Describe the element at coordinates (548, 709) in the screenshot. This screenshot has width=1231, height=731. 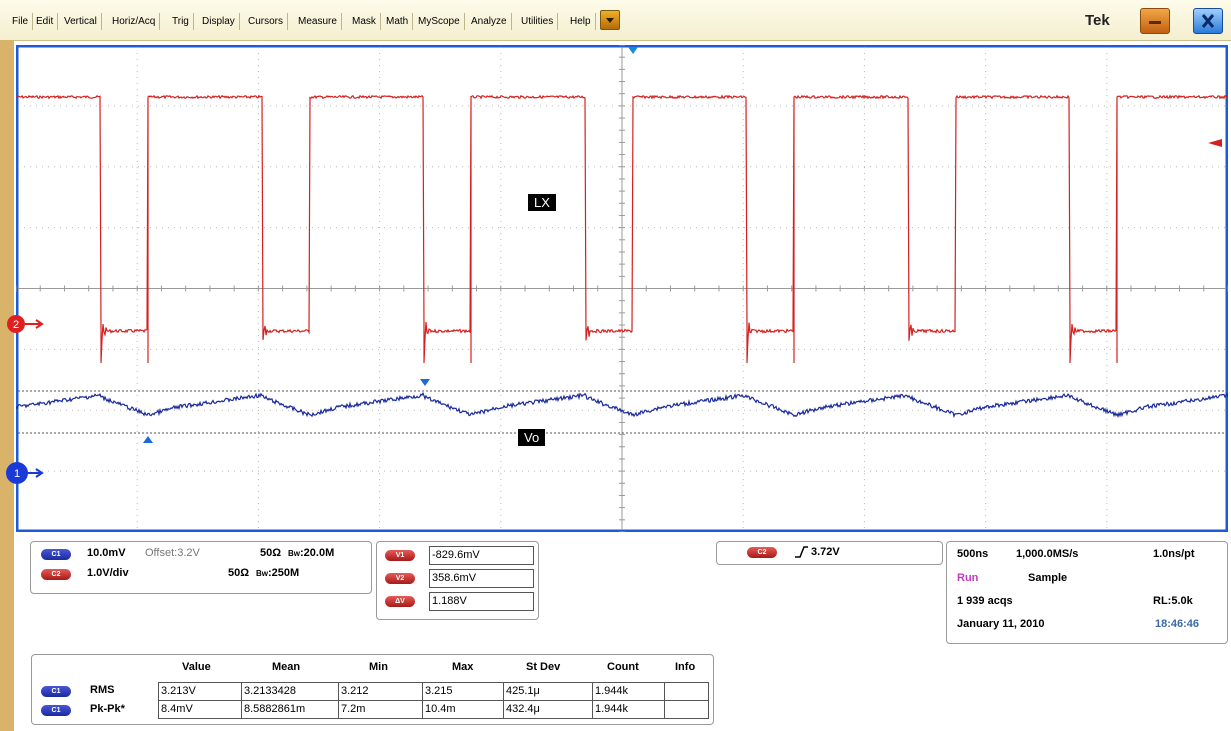
I see `meas-row2-stdev: 432.4μ` at that location.